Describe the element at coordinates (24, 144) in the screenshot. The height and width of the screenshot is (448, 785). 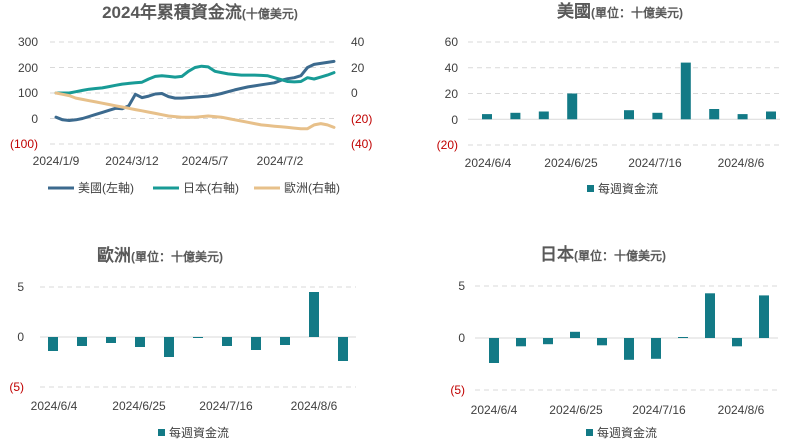
I see `left-tick-label: (100)` at that location.